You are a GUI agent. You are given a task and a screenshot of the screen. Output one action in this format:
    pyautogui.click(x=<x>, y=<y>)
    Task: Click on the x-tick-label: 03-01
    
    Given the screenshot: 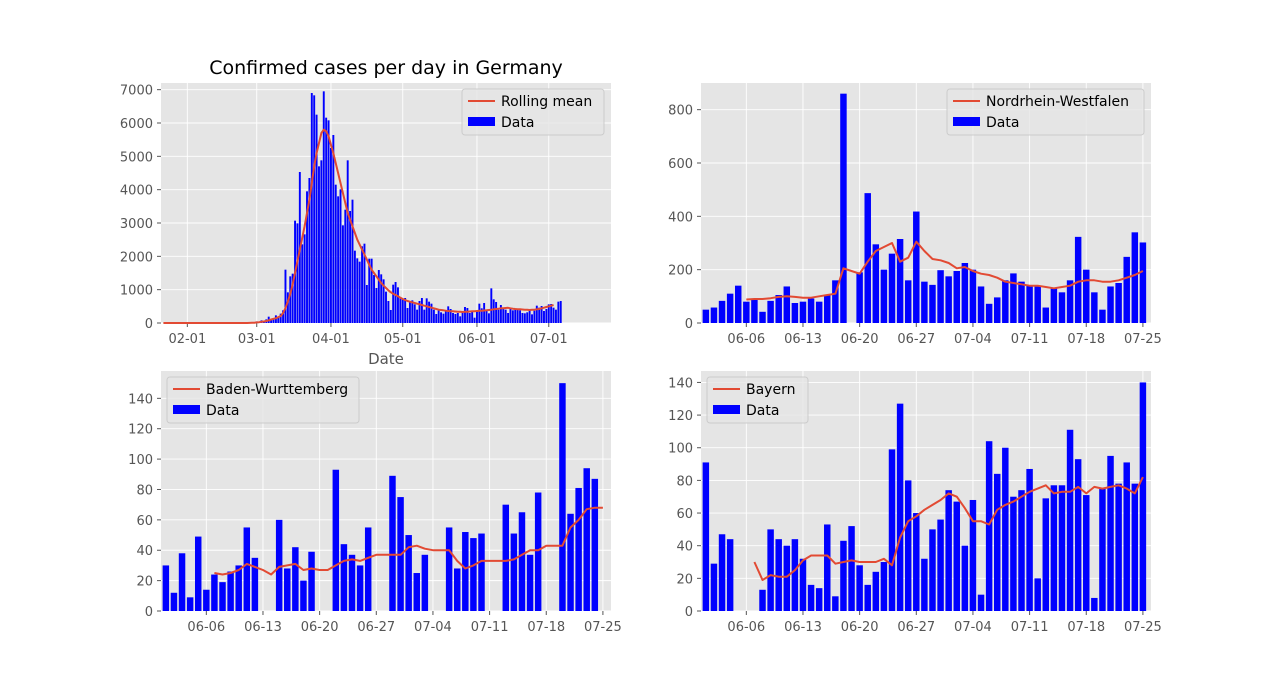 What is the action you would take?
    pyautogui.click(x=257, y=339)
    